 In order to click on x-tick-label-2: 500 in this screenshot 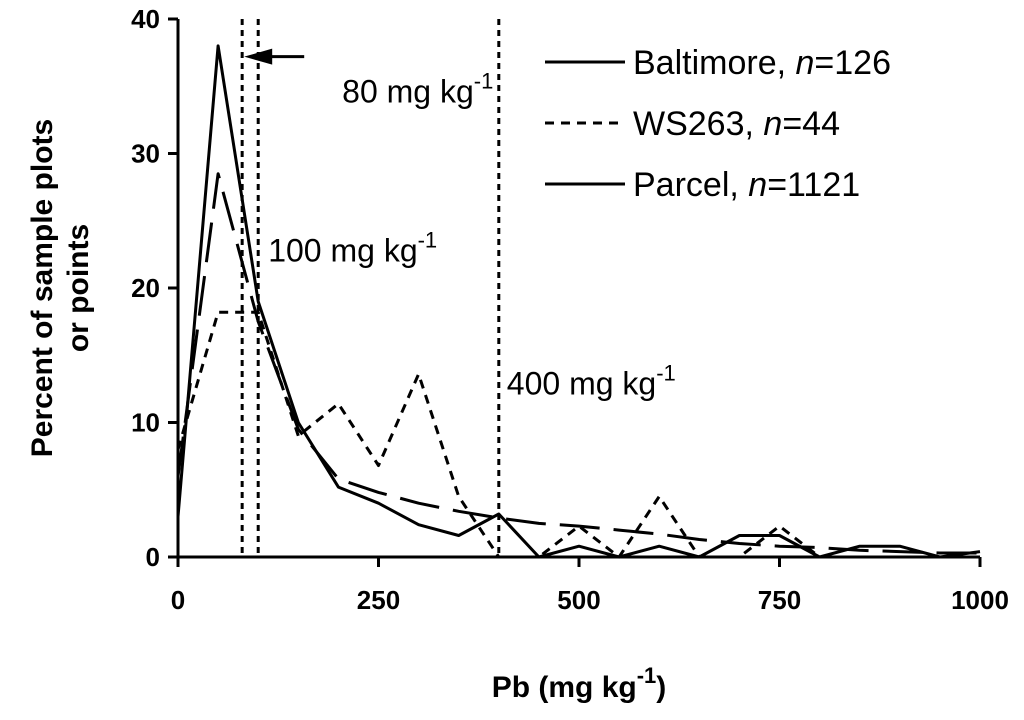, I will do `click(578, 600)`.